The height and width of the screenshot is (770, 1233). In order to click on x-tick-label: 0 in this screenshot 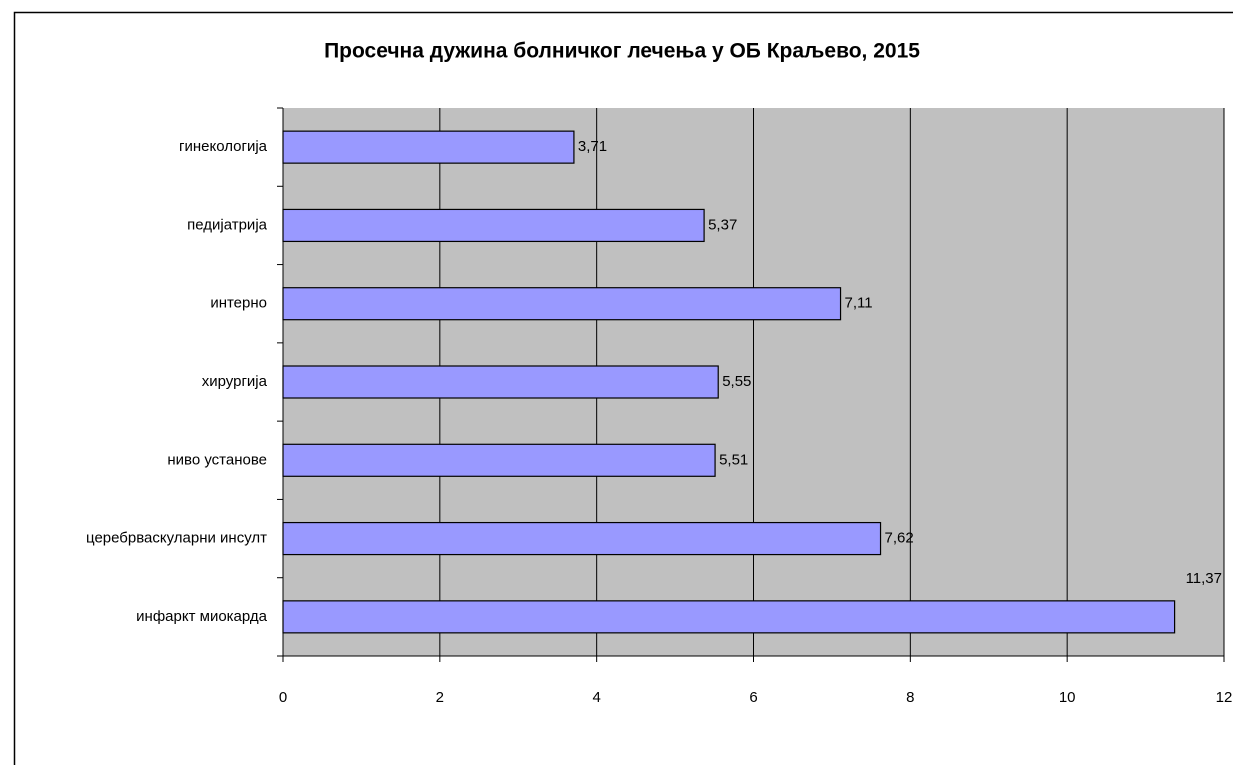, I will do `click(283, 697)`.